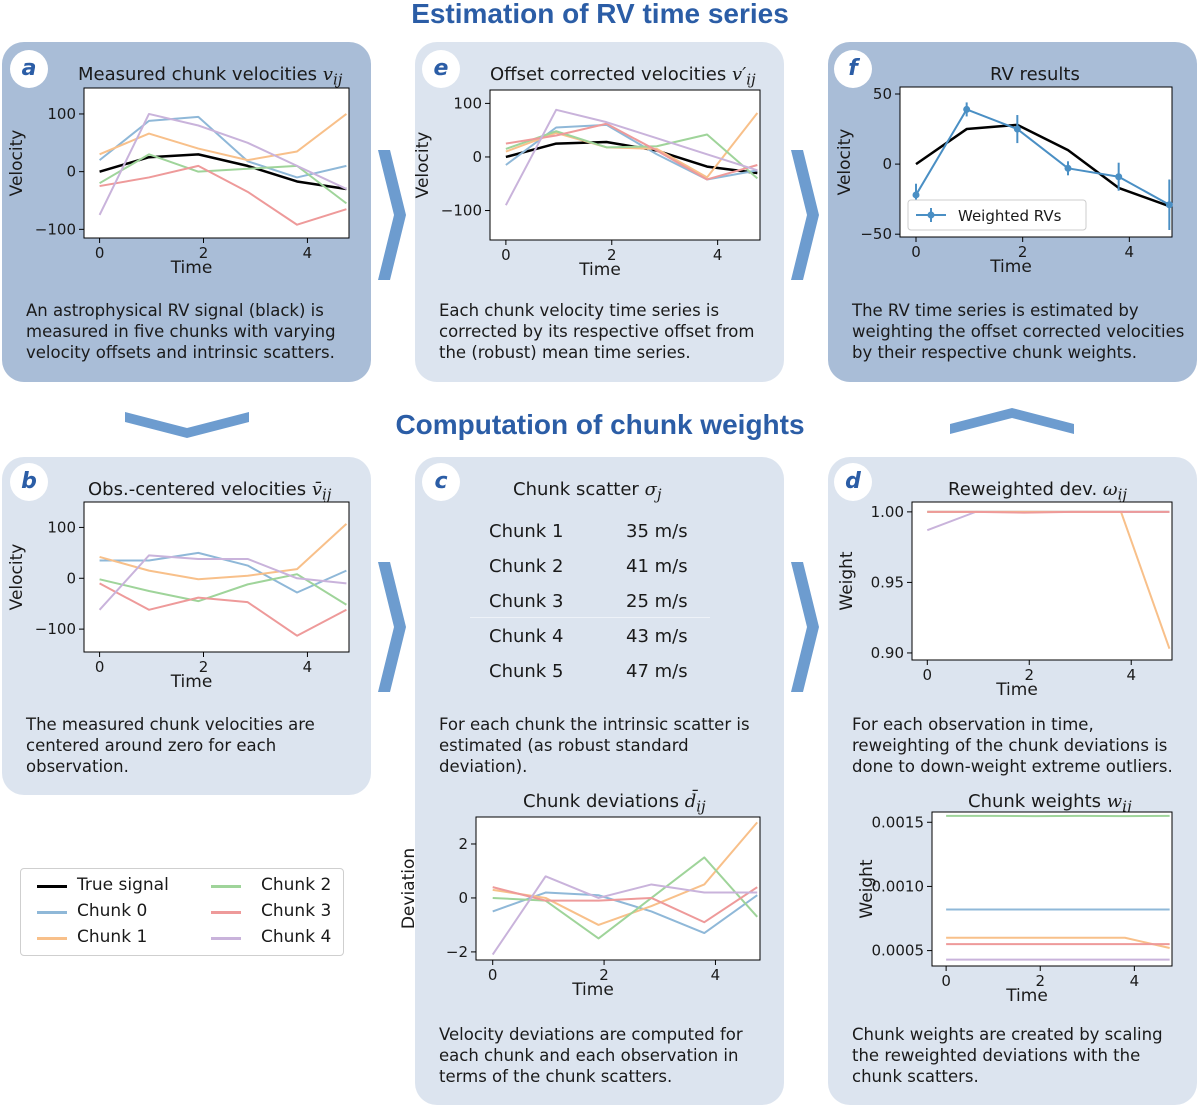 The image size is (1200, 1108). What do you see at coordinates (853, 69) in the screenshot?
I see `badge-f: f` at bounding box center [853, 69].